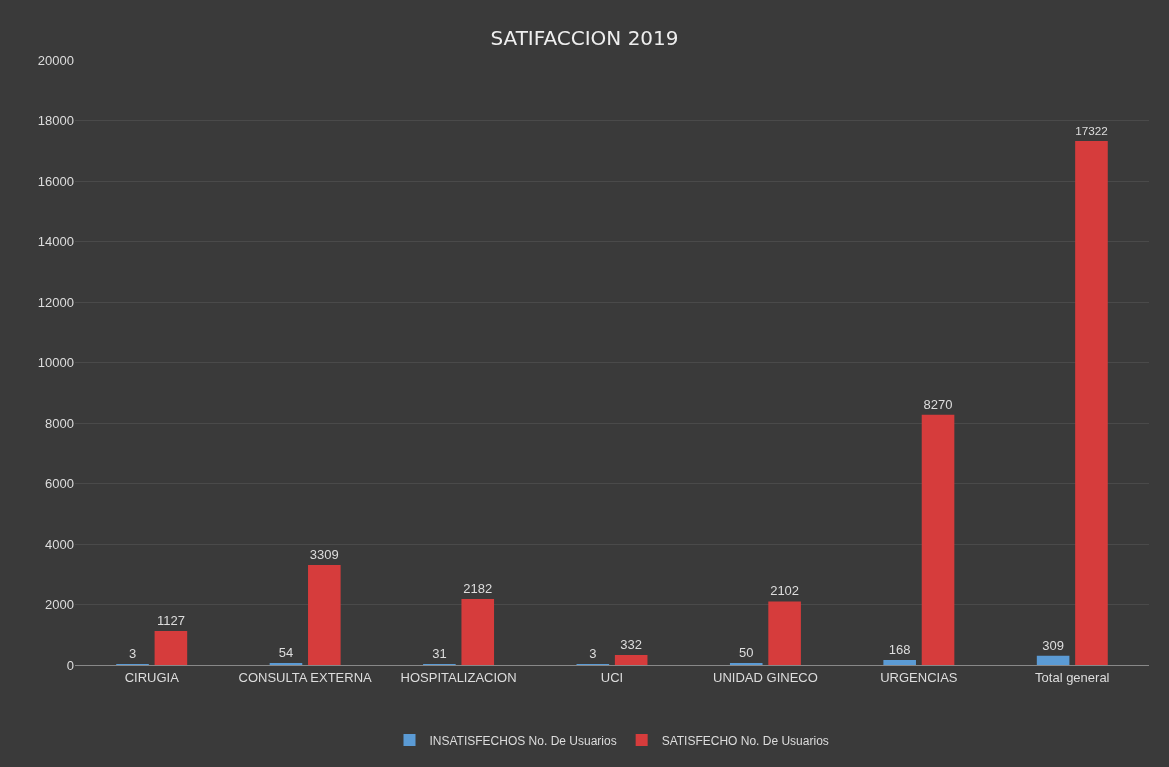  What do you see at coordinates (919, 677) in the screenshot?
I see `x-tick-label: URGENCIAS` at bounding box center [919, 677].